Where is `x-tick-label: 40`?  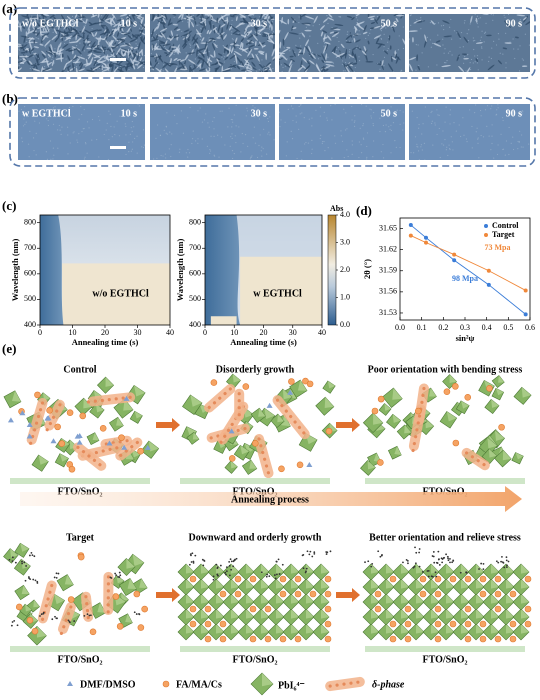
x-tick-label: 40 is located at coordinates (170, 332).